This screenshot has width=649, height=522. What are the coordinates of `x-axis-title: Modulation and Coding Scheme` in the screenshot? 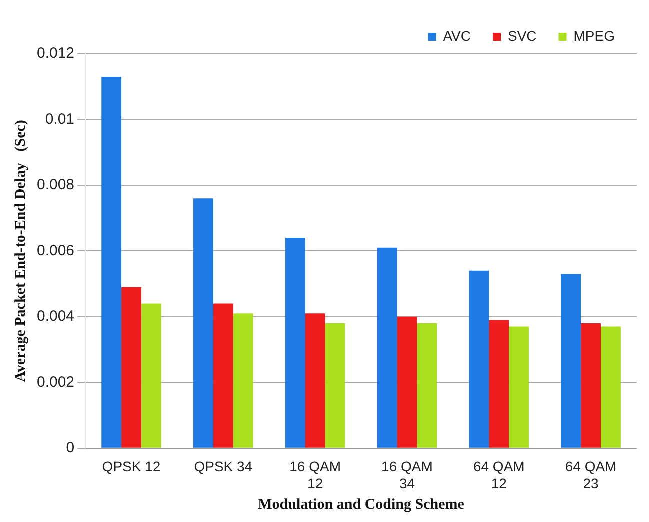 It's located at (361, 504).